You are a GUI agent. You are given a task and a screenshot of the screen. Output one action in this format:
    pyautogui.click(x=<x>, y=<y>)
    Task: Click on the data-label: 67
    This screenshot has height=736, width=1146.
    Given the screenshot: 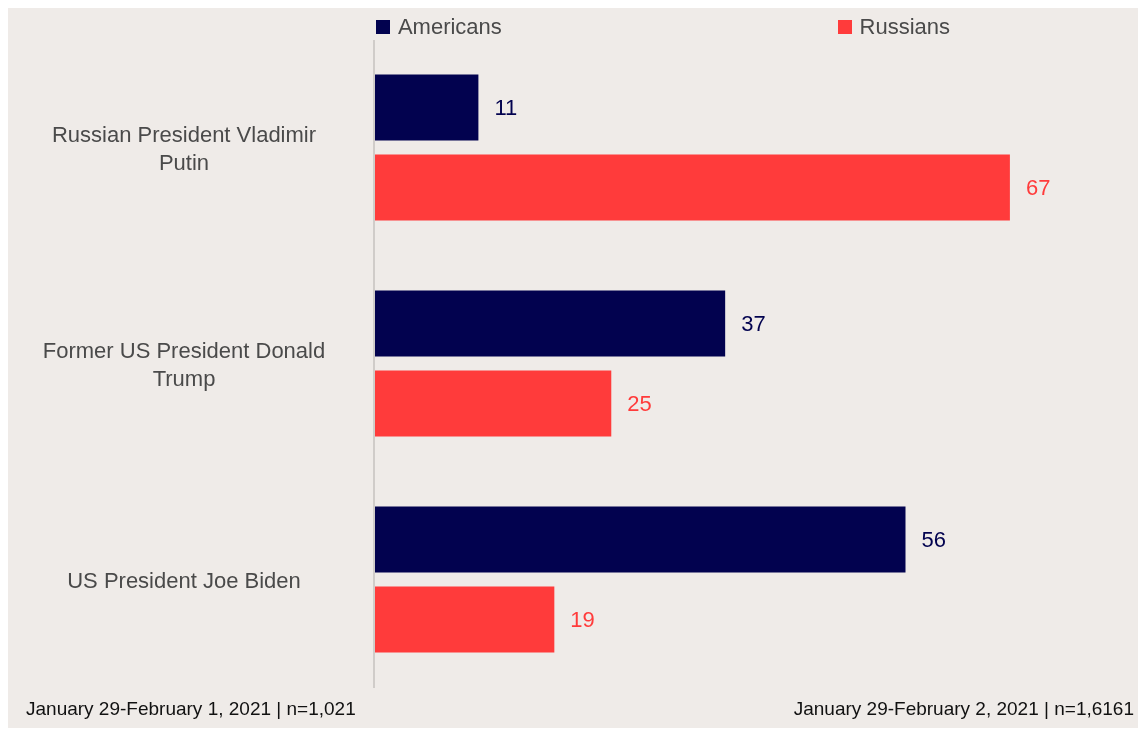 What is the action you would take?
    pyautogui.click(x=1038, y=188)
    